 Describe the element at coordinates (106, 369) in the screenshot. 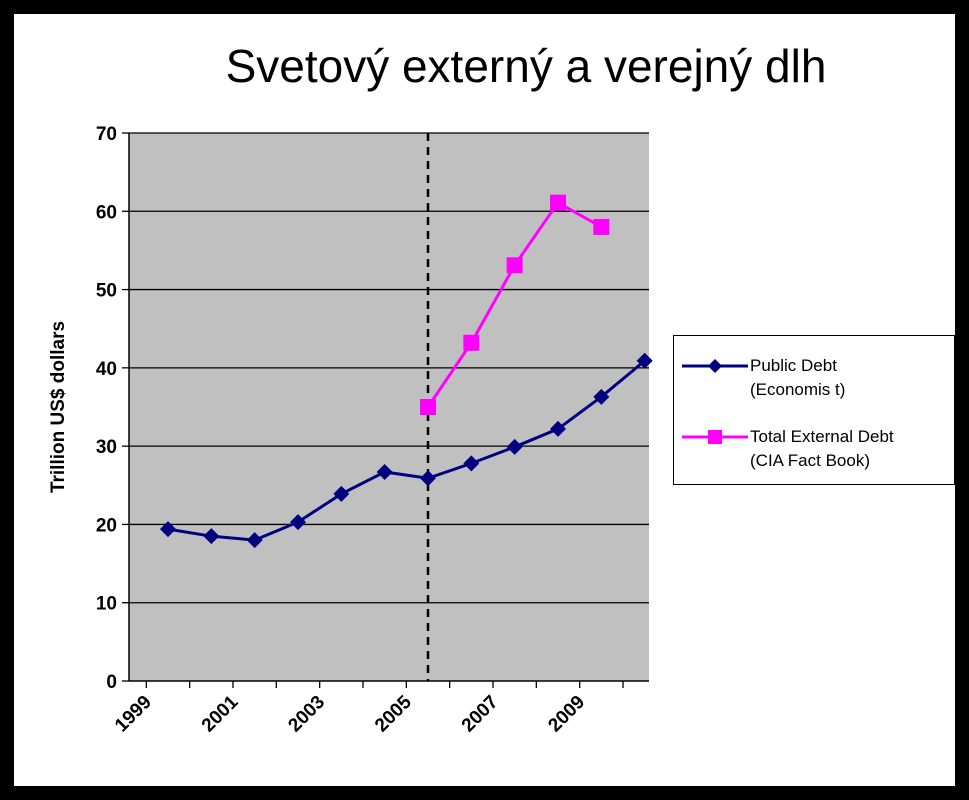

I see `y-tick-label-40: 40` at that location.